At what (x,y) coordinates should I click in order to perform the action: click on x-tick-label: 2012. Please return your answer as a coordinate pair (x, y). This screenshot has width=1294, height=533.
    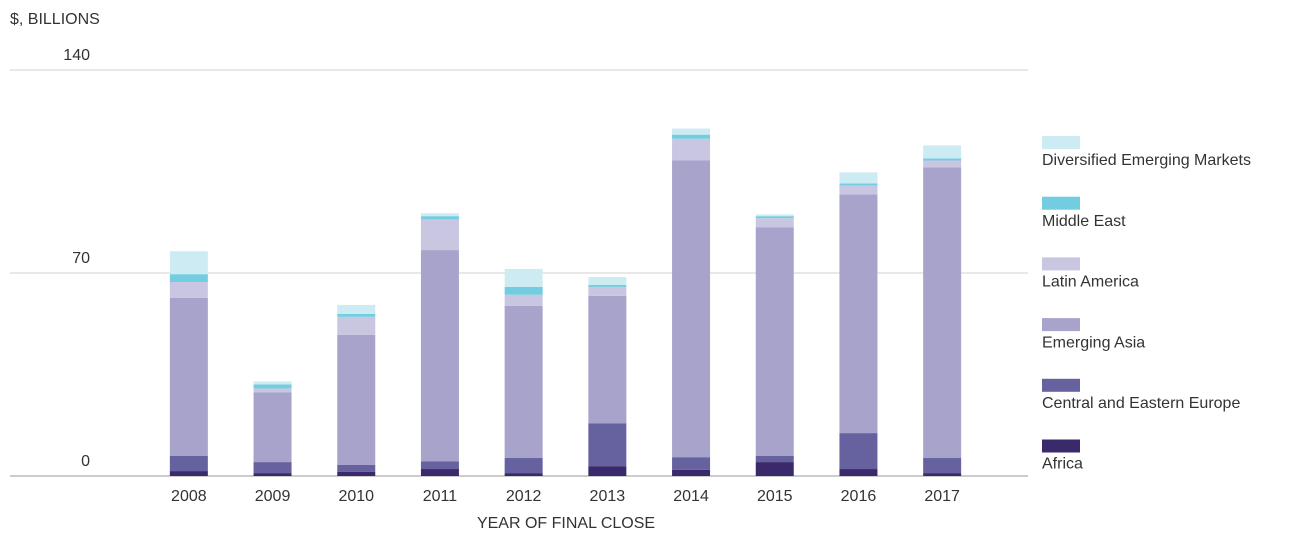
    Looking at the image, I should click on (524, 496).